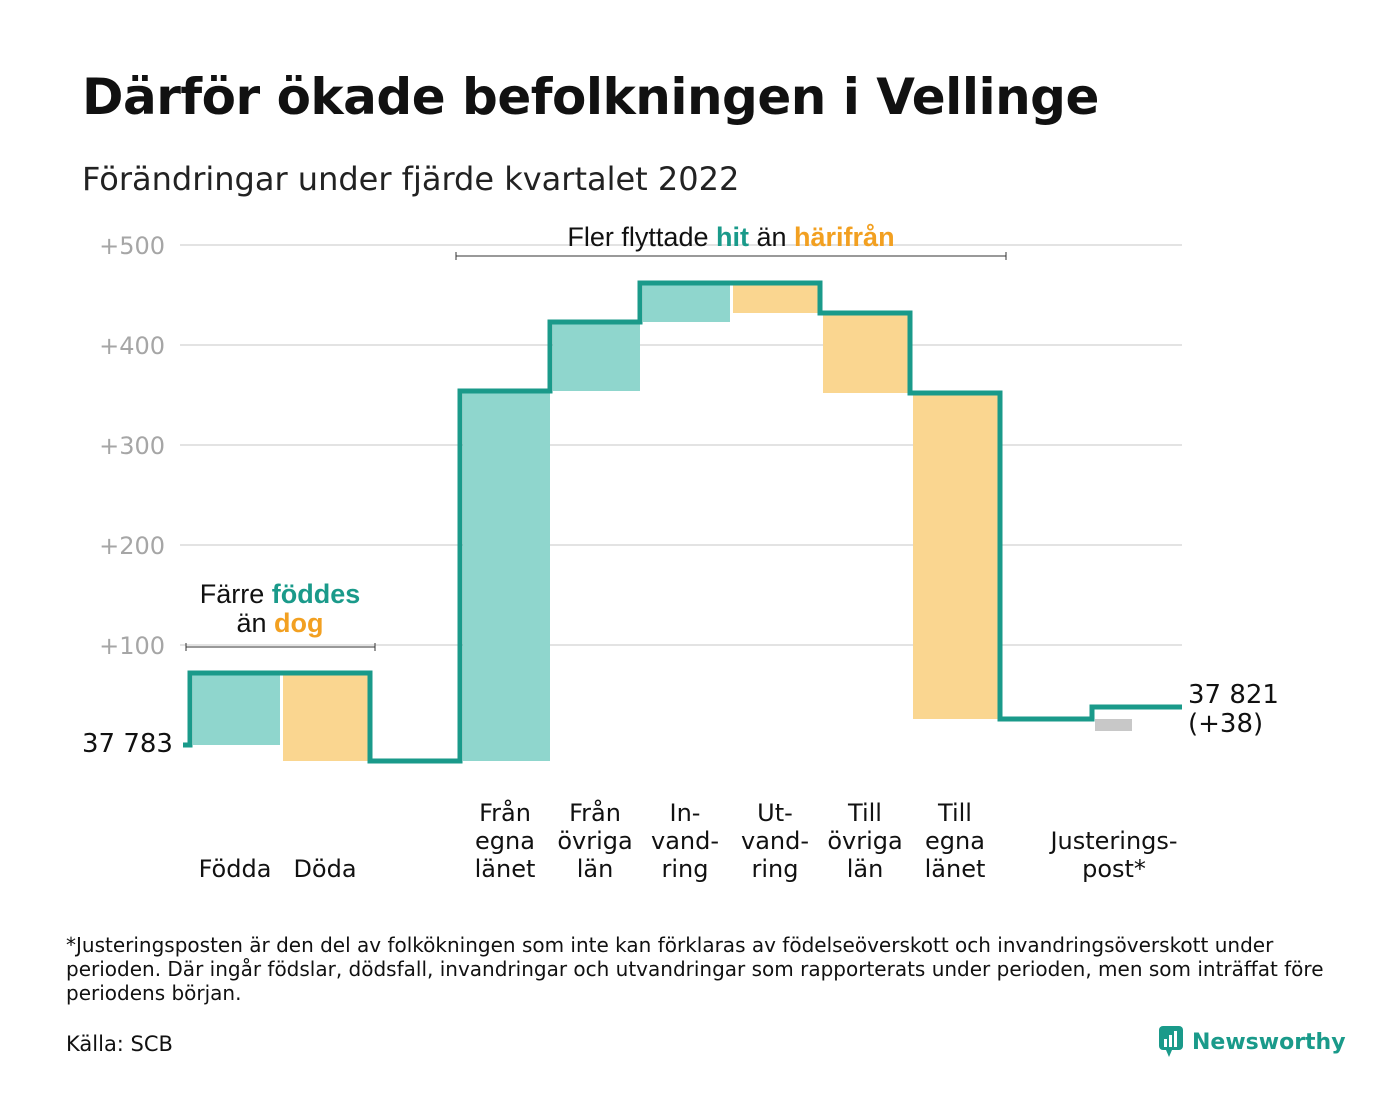 The height and width of the screenshot is (1120, 1400). Describe the element at coordinates (132, 546) in the screenshot. I see `y-tick-label: +200` at that location.